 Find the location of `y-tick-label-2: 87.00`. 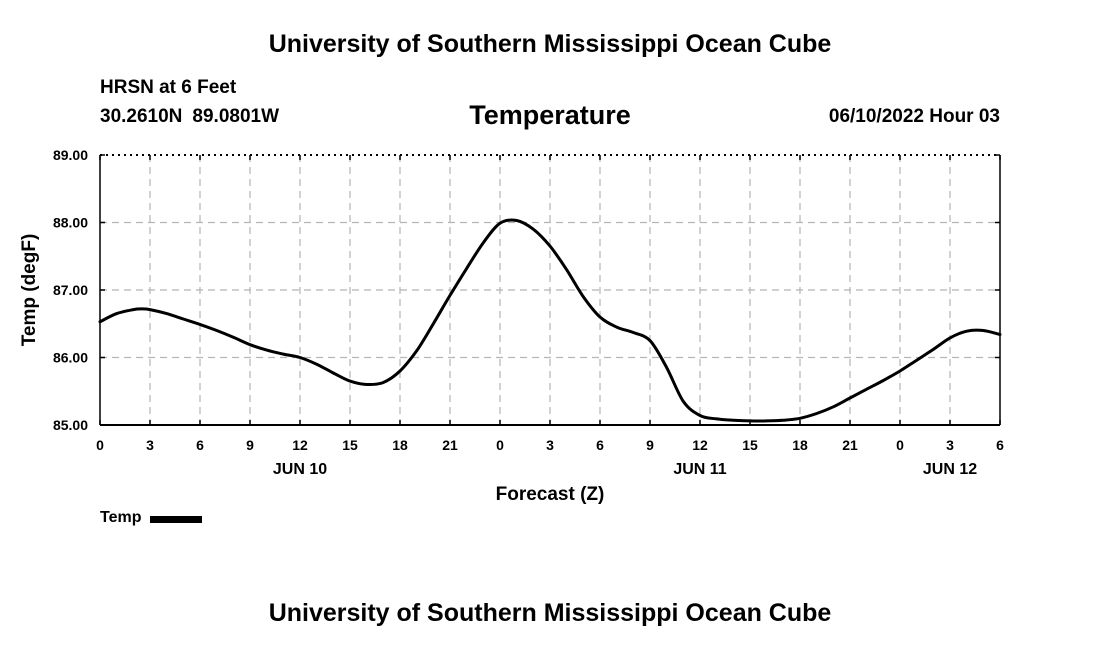

y-tick-label-2: 87.00 is located at coordinates (70, 290).